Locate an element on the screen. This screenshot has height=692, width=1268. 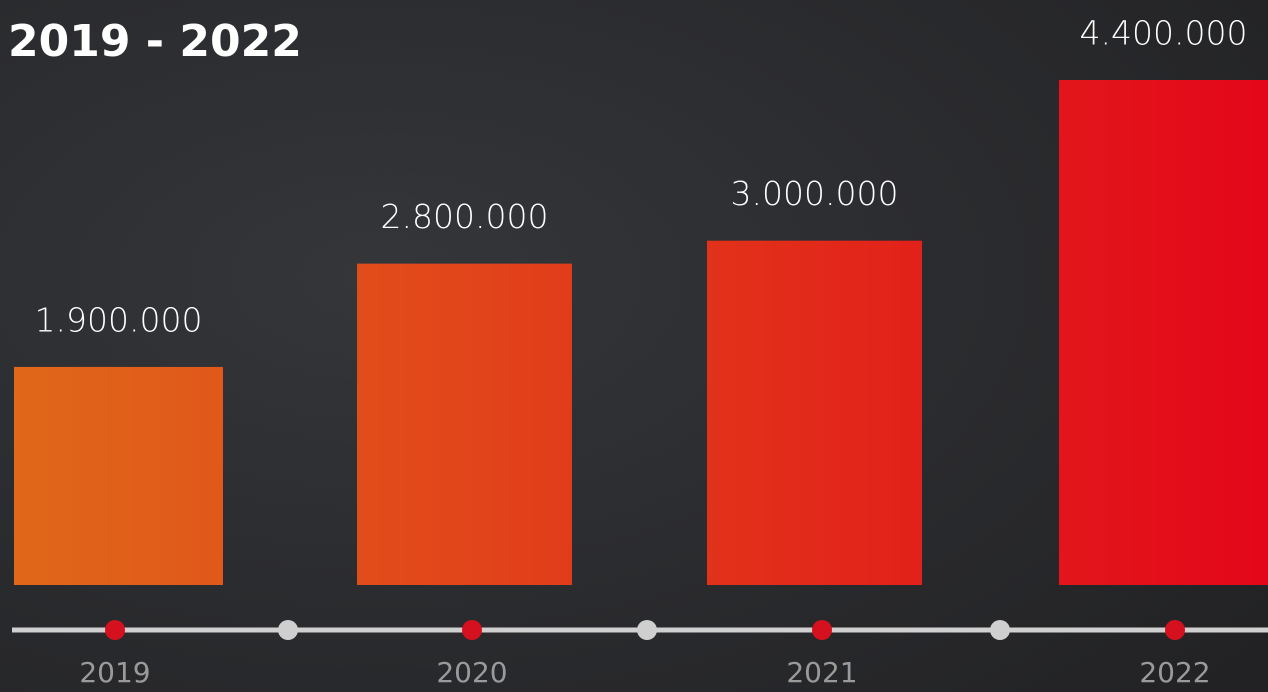
x-tick-label: 2019 is located at coordinates (114, 672).